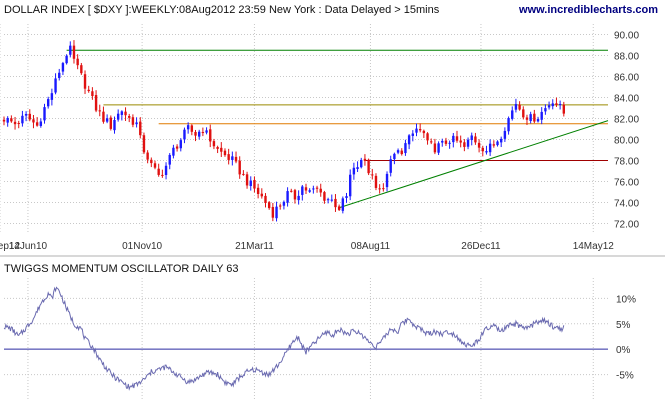 This screenshot has height=405, width=665. What do you see at coordinates (626, 337) in the screenshot?
I see `indicator-y-axis-labels: 10% 5% 0% -5%` at bounding box center [626, 337].